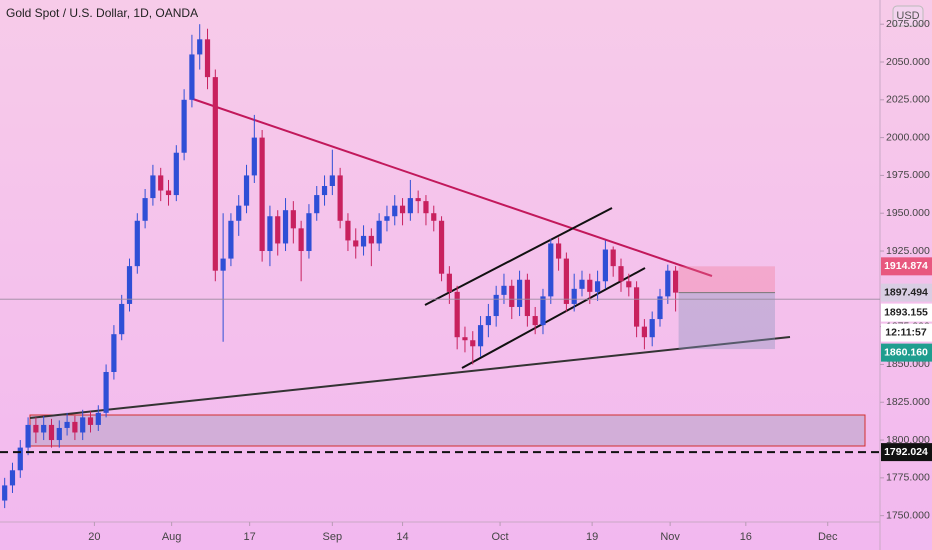 This screenshot has height=550, width=932. I want to click on x-tick-label: Dec, so click(828, 537).